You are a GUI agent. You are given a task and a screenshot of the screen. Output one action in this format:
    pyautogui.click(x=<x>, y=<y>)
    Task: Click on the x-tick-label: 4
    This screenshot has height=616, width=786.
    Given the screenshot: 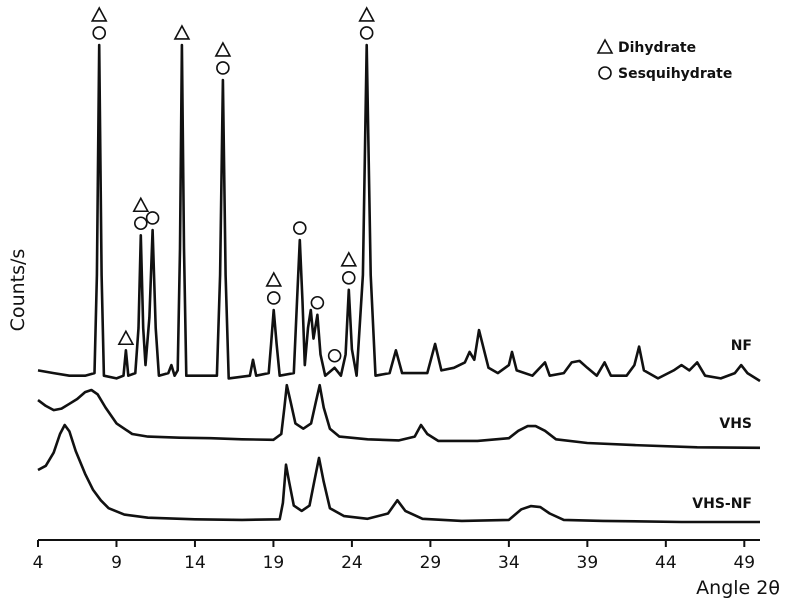 What is the action you would take?
    pyautogui.click(x=38, y=563)
    